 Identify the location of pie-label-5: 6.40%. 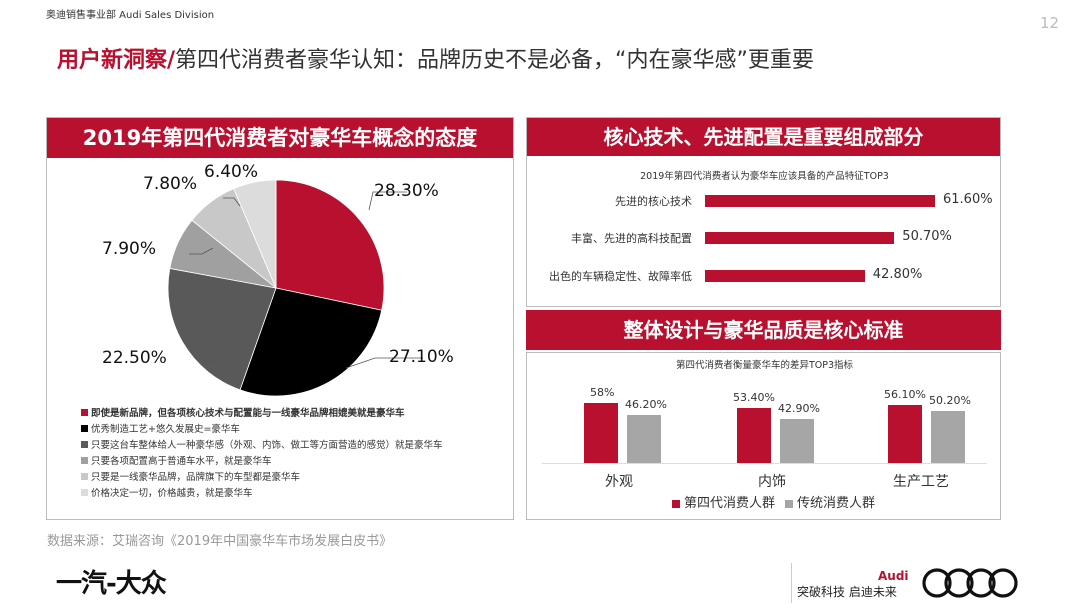
(231, 172).